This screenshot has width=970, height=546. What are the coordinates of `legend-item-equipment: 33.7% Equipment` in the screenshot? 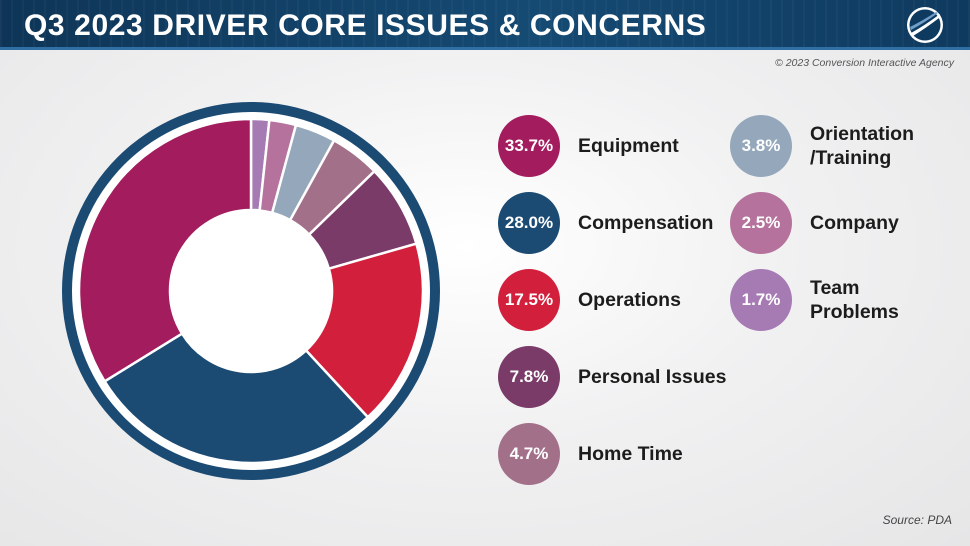 It's located at (588, 146).